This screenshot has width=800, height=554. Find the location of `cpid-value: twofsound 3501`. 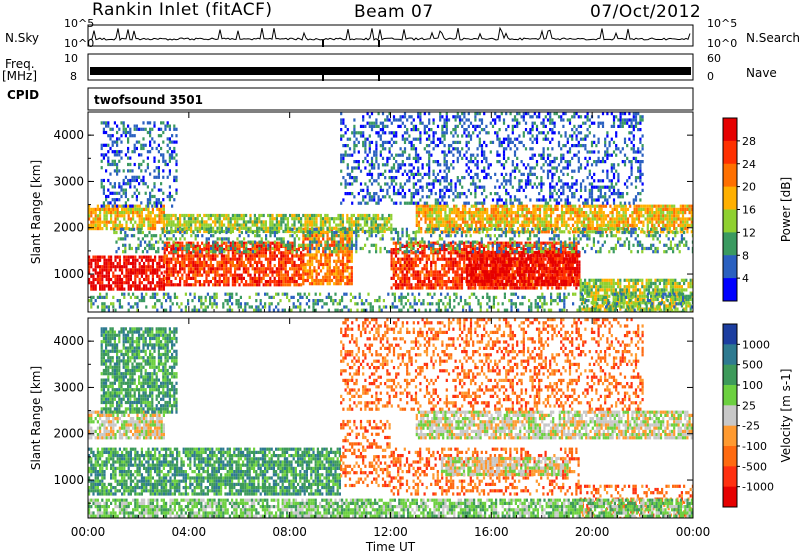

cpid-value: twofsound 3501 is located at coordinates (148, 100).